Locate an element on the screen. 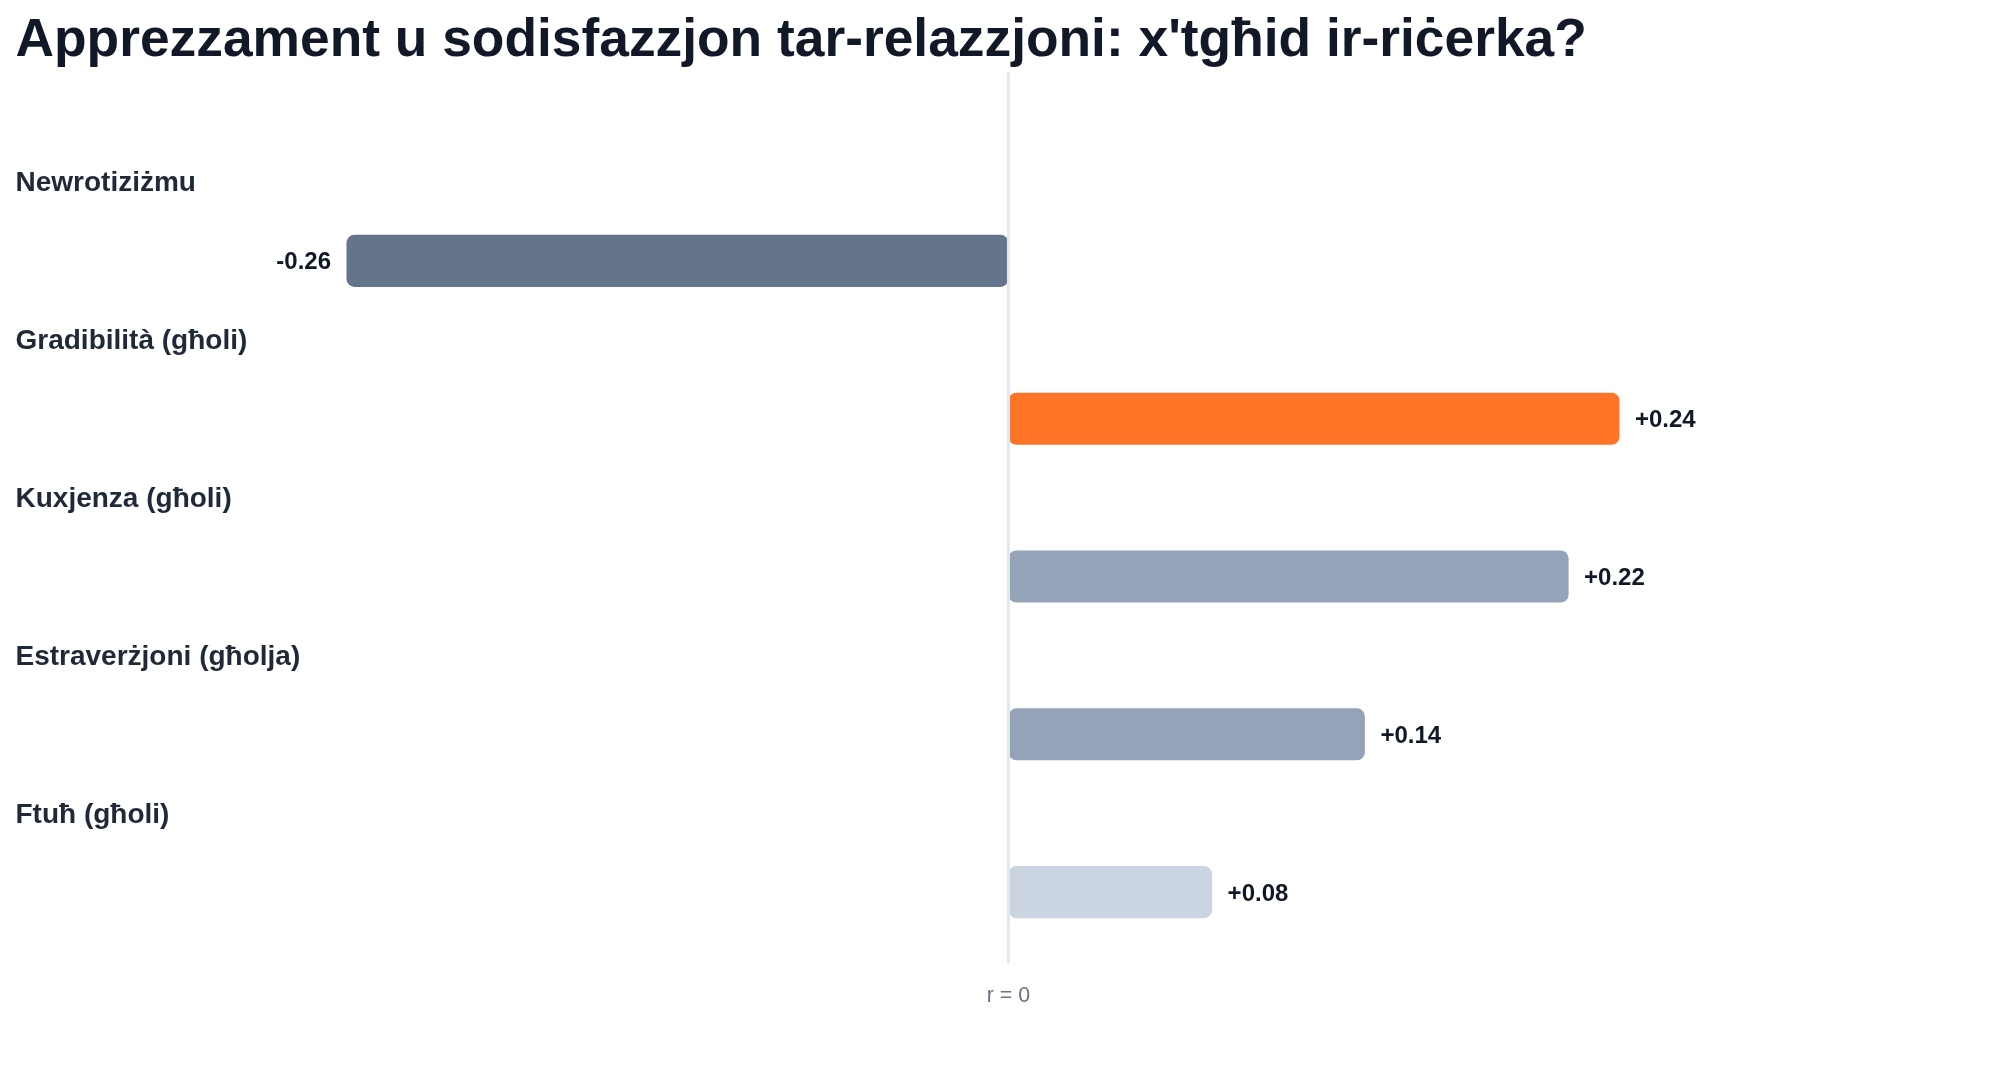 This screenshot has width=2000, height=1080. data-label: +0.08 is located at coordinates (1258, 892).